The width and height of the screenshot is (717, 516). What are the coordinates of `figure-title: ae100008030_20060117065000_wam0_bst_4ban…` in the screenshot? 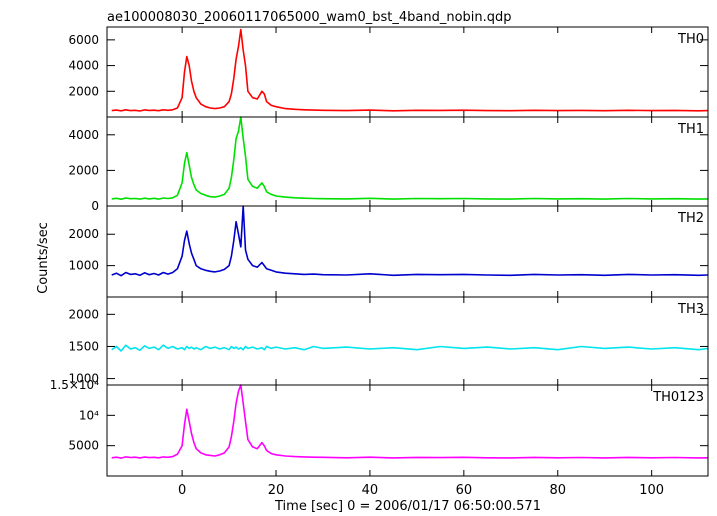 It's located at (309, 17).